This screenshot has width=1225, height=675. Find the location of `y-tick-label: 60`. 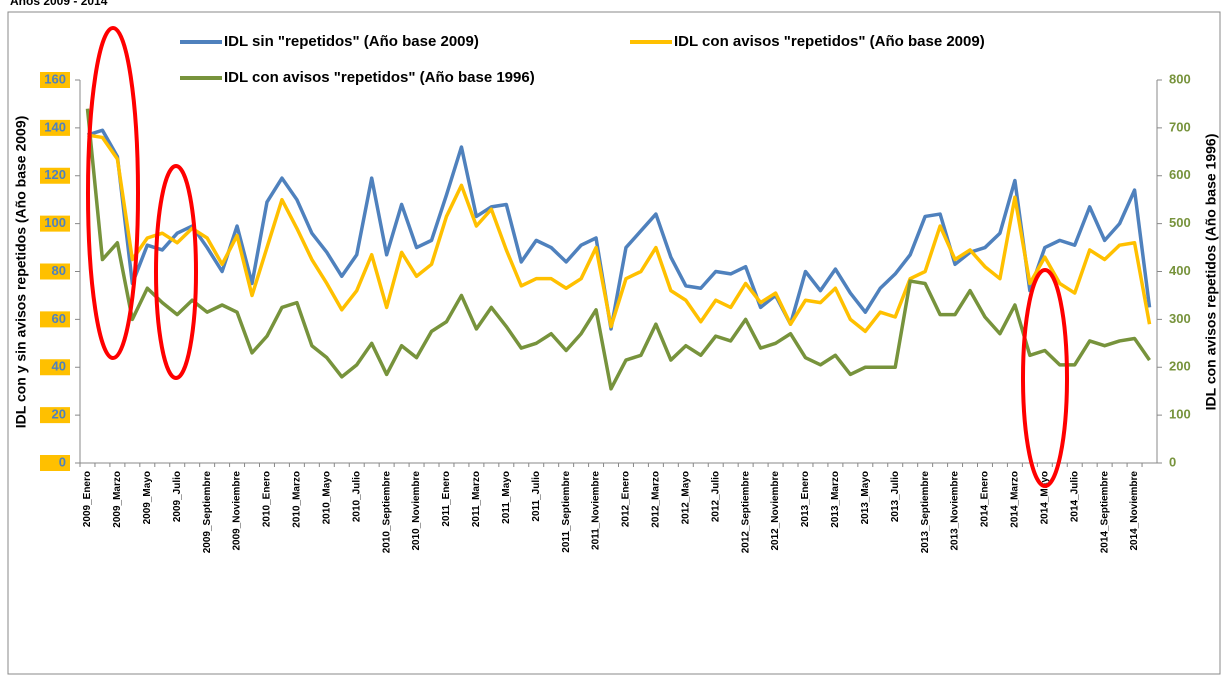

y-tick-label: 60 is located at coordinates (59, 318).